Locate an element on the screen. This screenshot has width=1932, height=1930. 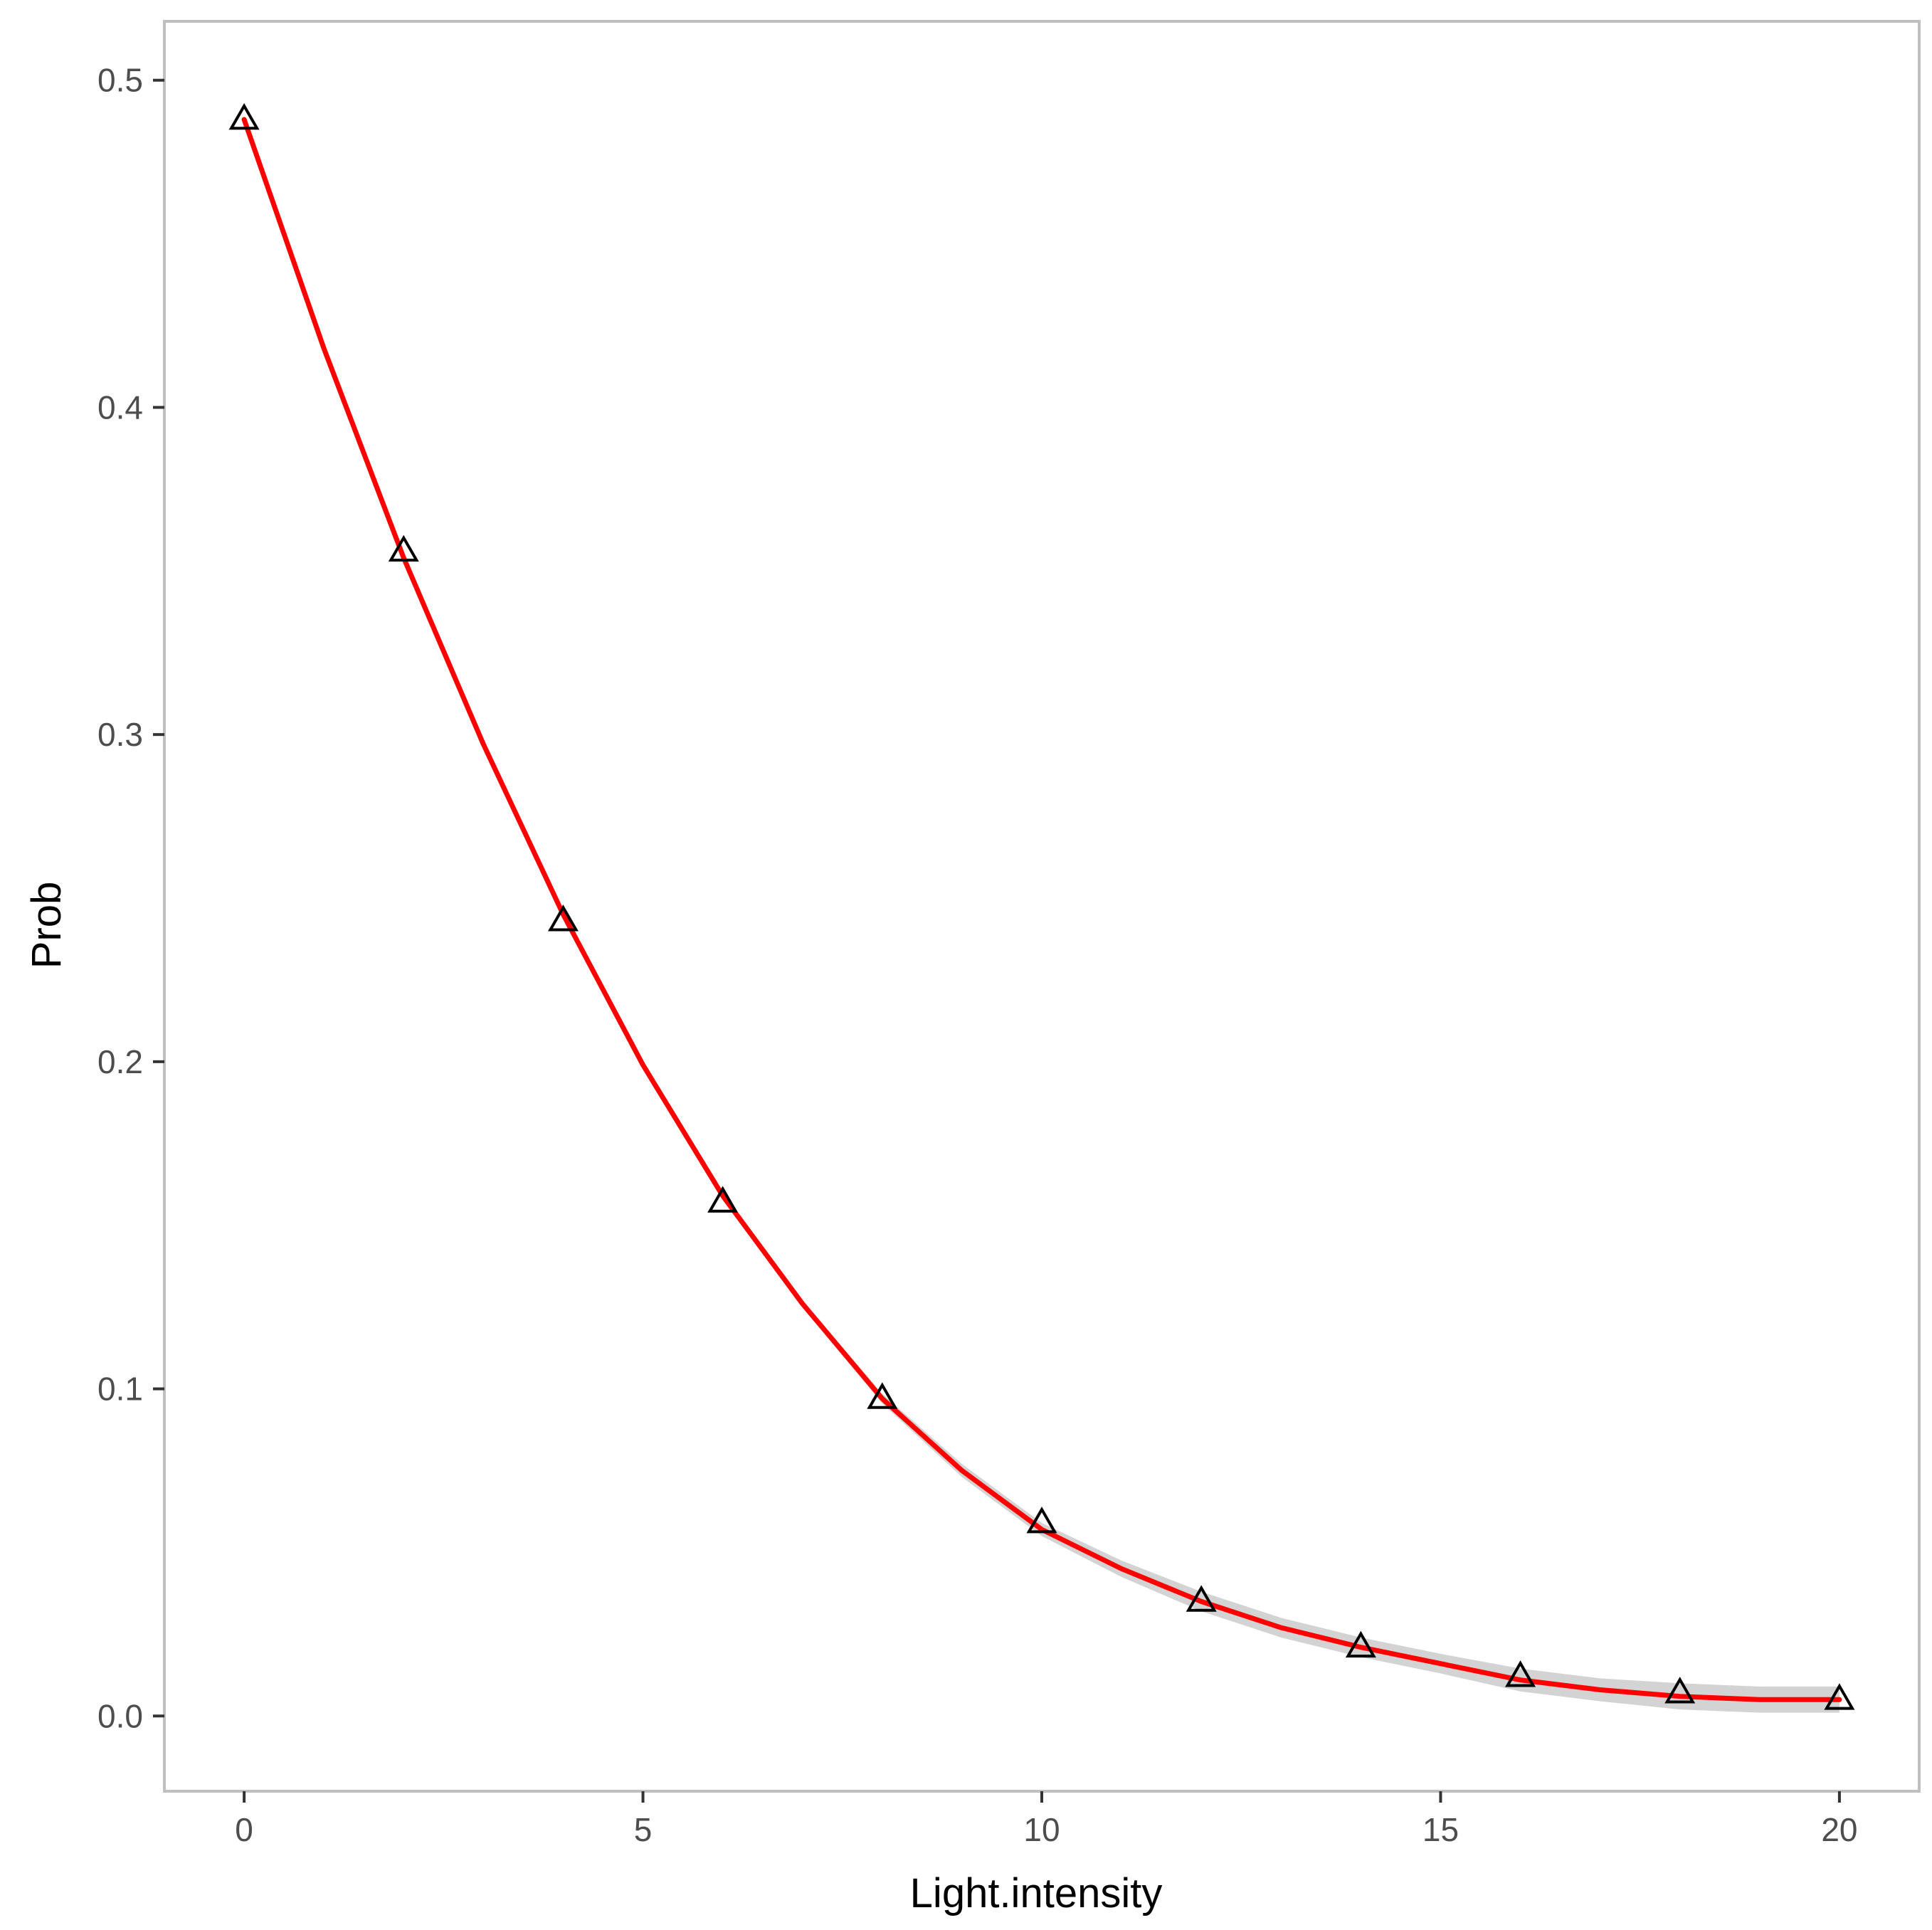
x-axis: 0 5 10 15 20 is located at coordinates (1046, 1819).